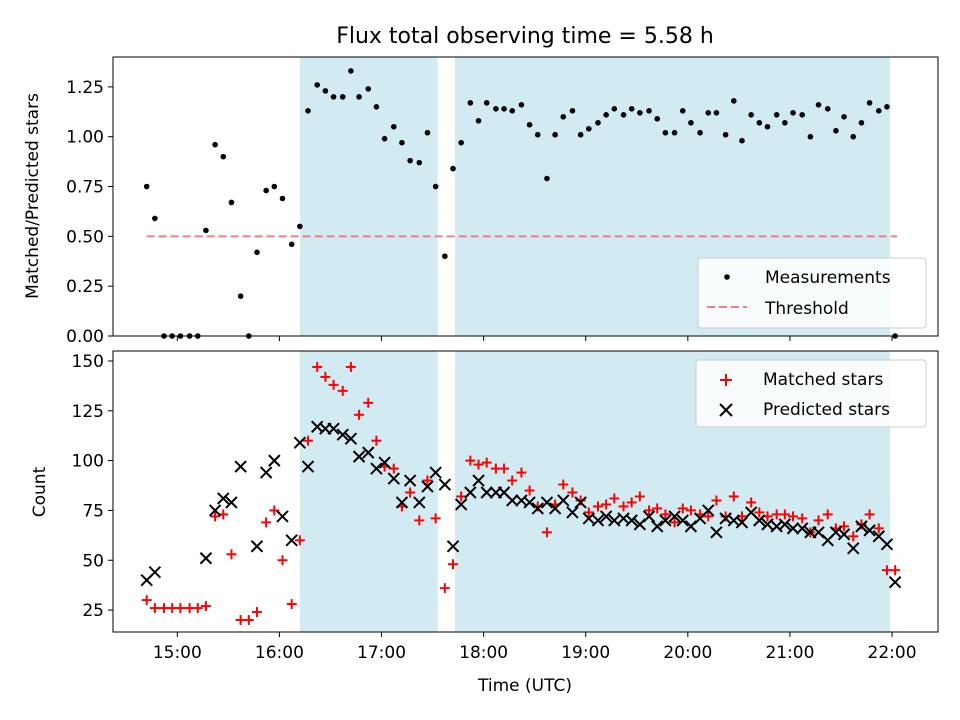 Image resolution: width=960 pixels, height=720 pixels. I want to click on bottom-legend-frame, so click(811, 393).